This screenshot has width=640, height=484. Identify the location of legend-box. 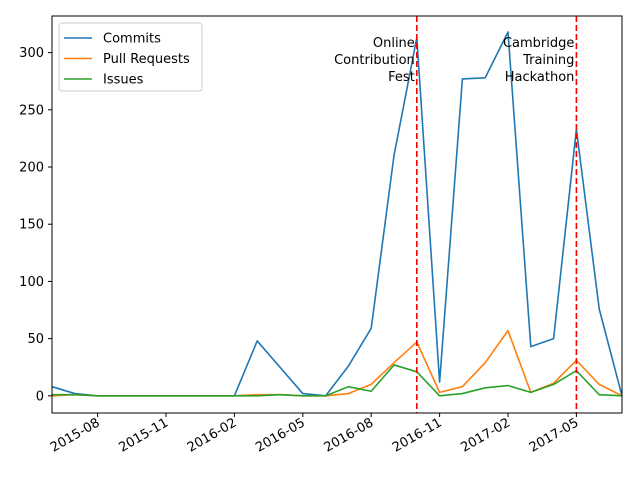
(130, 57).